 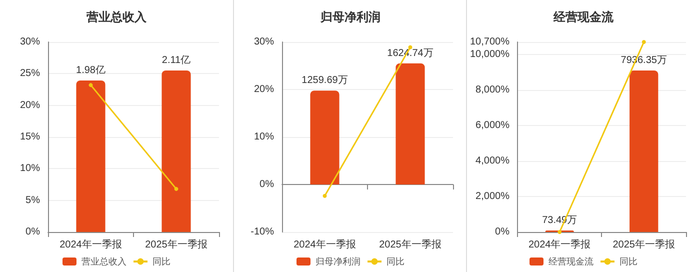 I want to click on chart-title: 营业总收入, so click(x=117, y=17).